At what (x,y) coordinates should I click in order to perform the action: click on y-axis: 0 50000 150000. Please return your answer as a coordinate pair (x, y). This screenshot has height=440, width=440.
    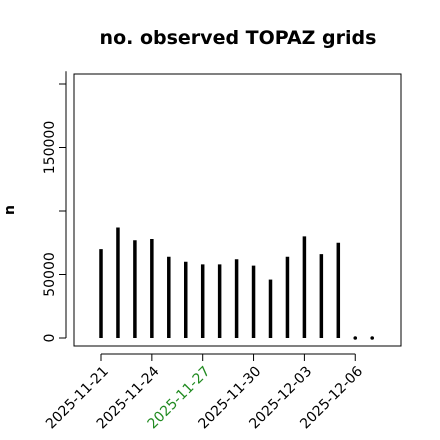
    Looking at the image, I should click on (54, 207).